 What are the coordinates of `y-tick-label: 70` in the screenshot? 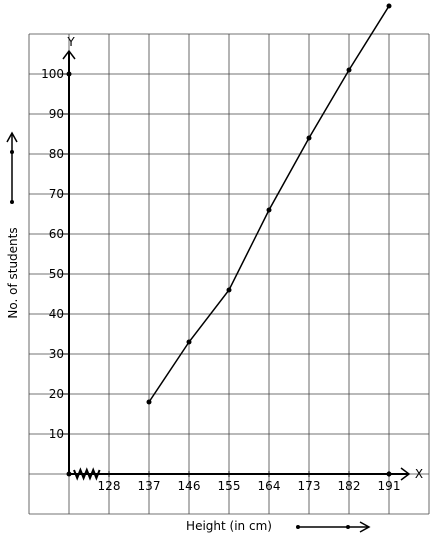 It's located at (56, 194).